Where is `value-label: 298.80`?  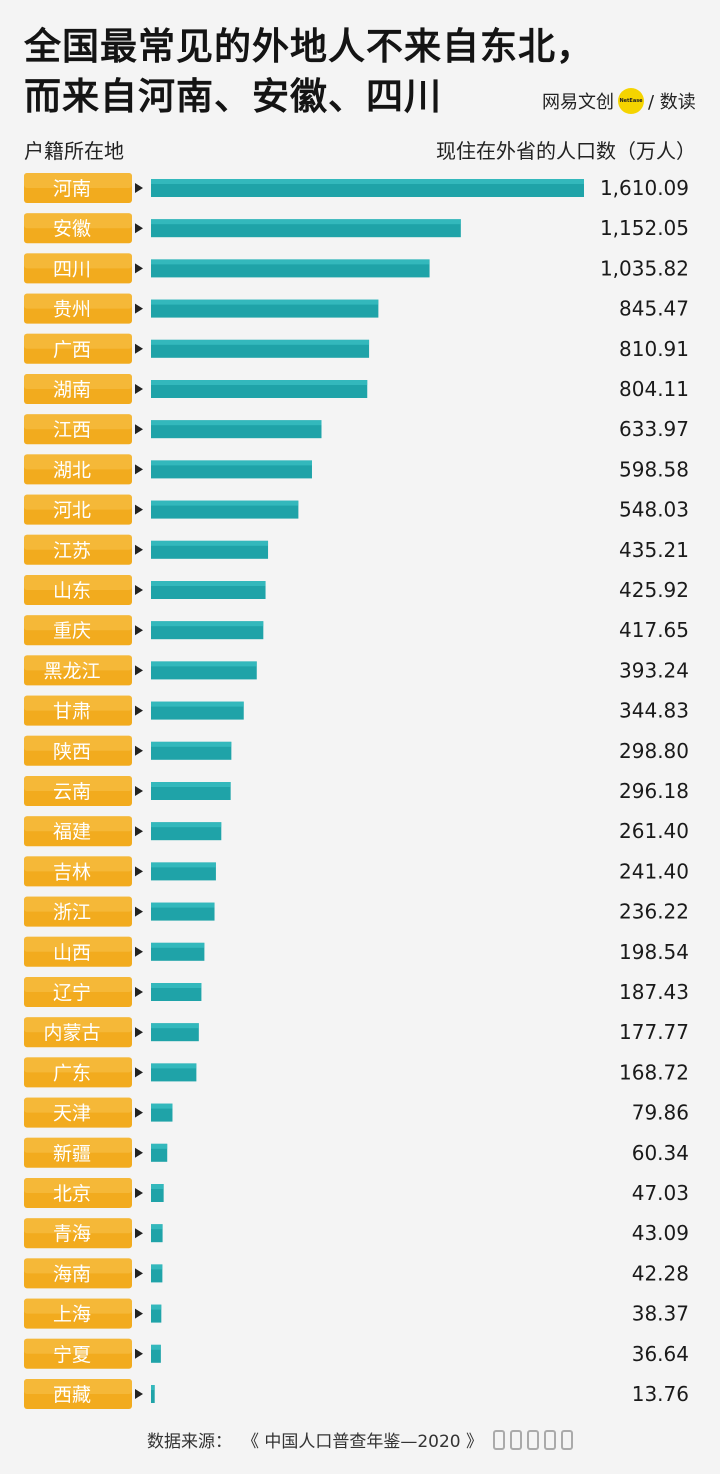
value-label: 298.80 is located at coordinates (654, 751).